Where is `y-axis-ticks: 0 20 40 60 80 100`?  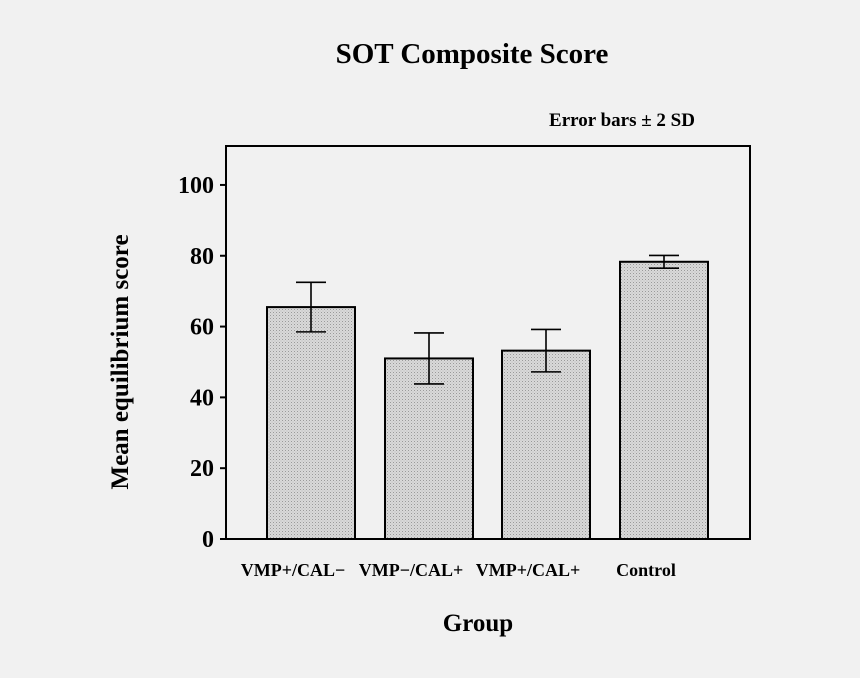 y-axis-ticks: 0 20 40 60 80 100 is located at coordinates (202, 363).